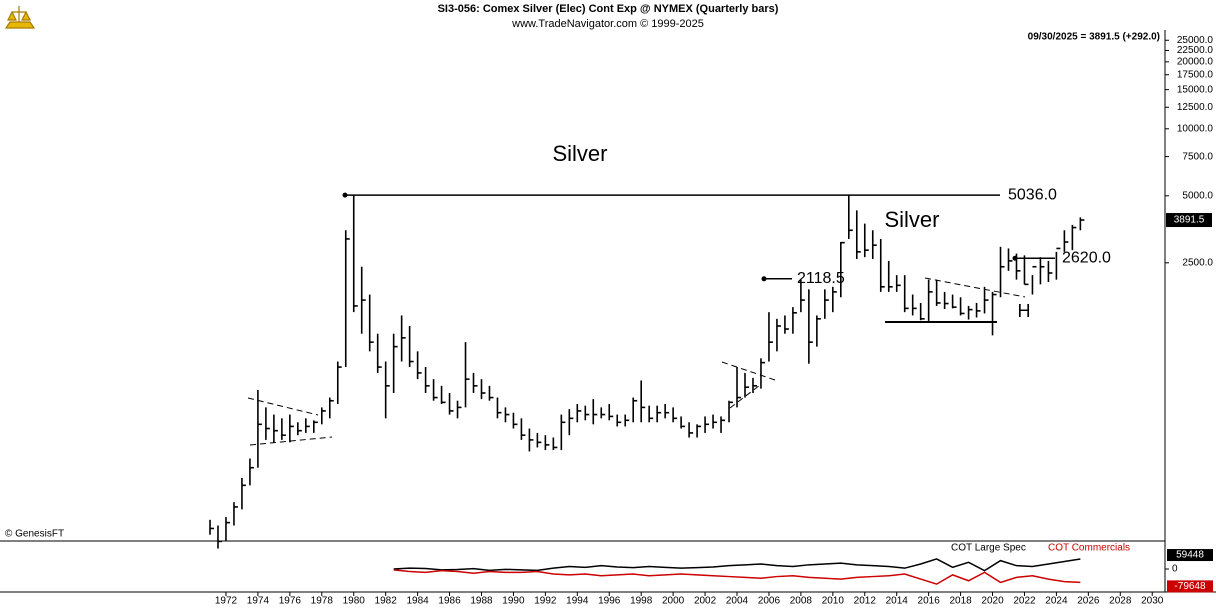 The width and height of the screenshot is (1216, 609). Describe the element at coordinates (737, 601) in the screenshot. I see `x-tick-label: 2004` at that location.